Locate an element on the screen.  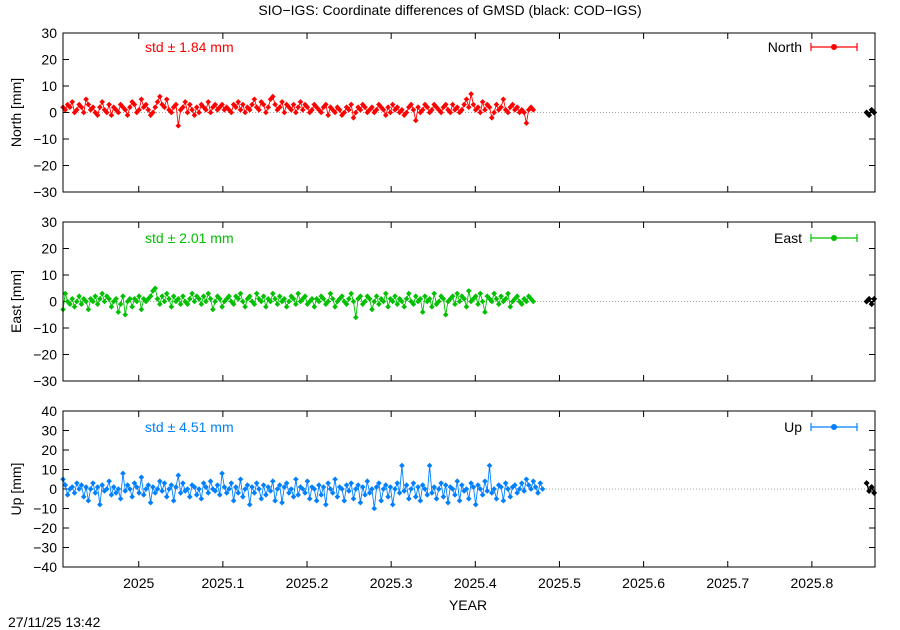
north-ytick-label: −10 is located at coordinates (45, 139).